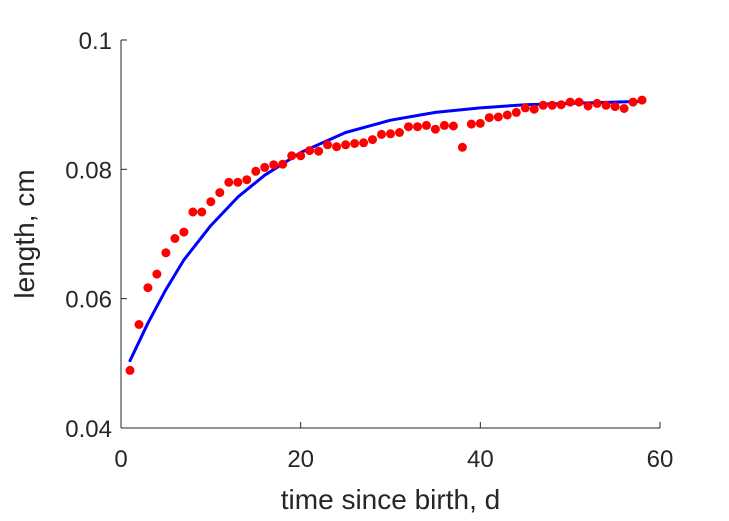  Describe the element at coordinates (390, 499) in the screenshot. I see `x-axis-label: time since birth, d` at that location.